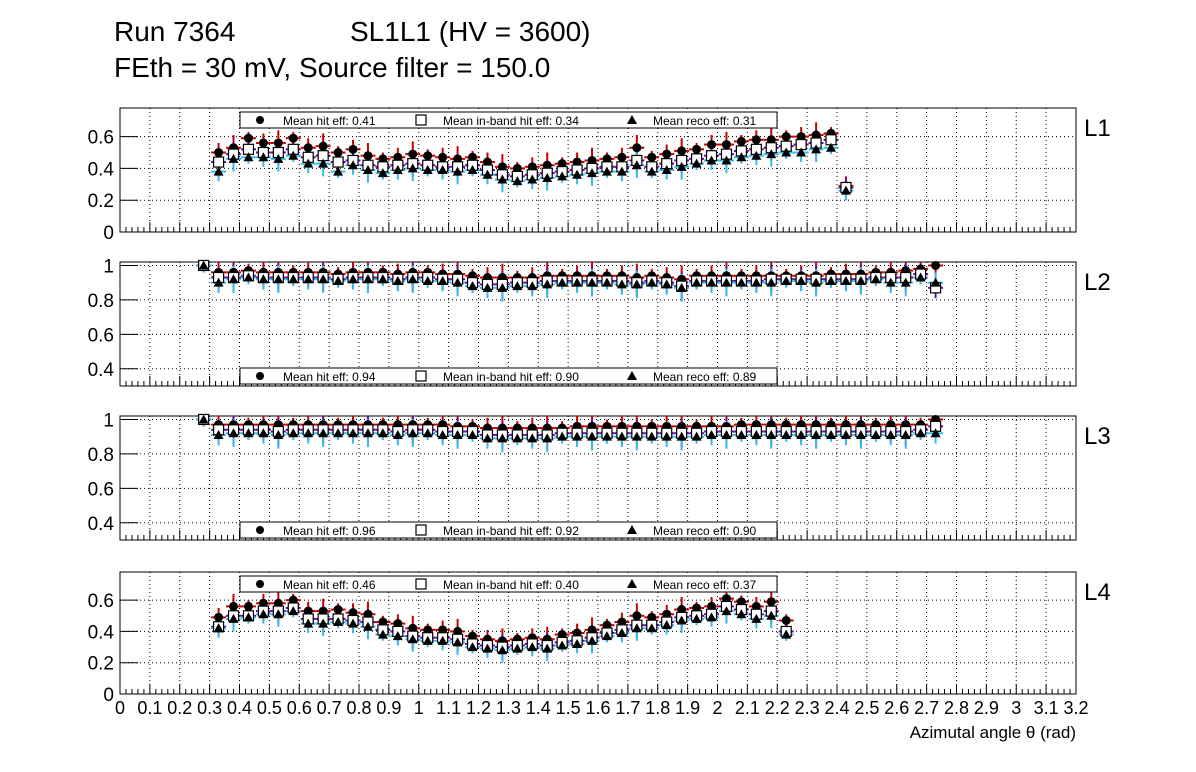 This screenshot has height=772, width=1196. I want to click on x-tick-label: 3.2, so click(1075, 708).